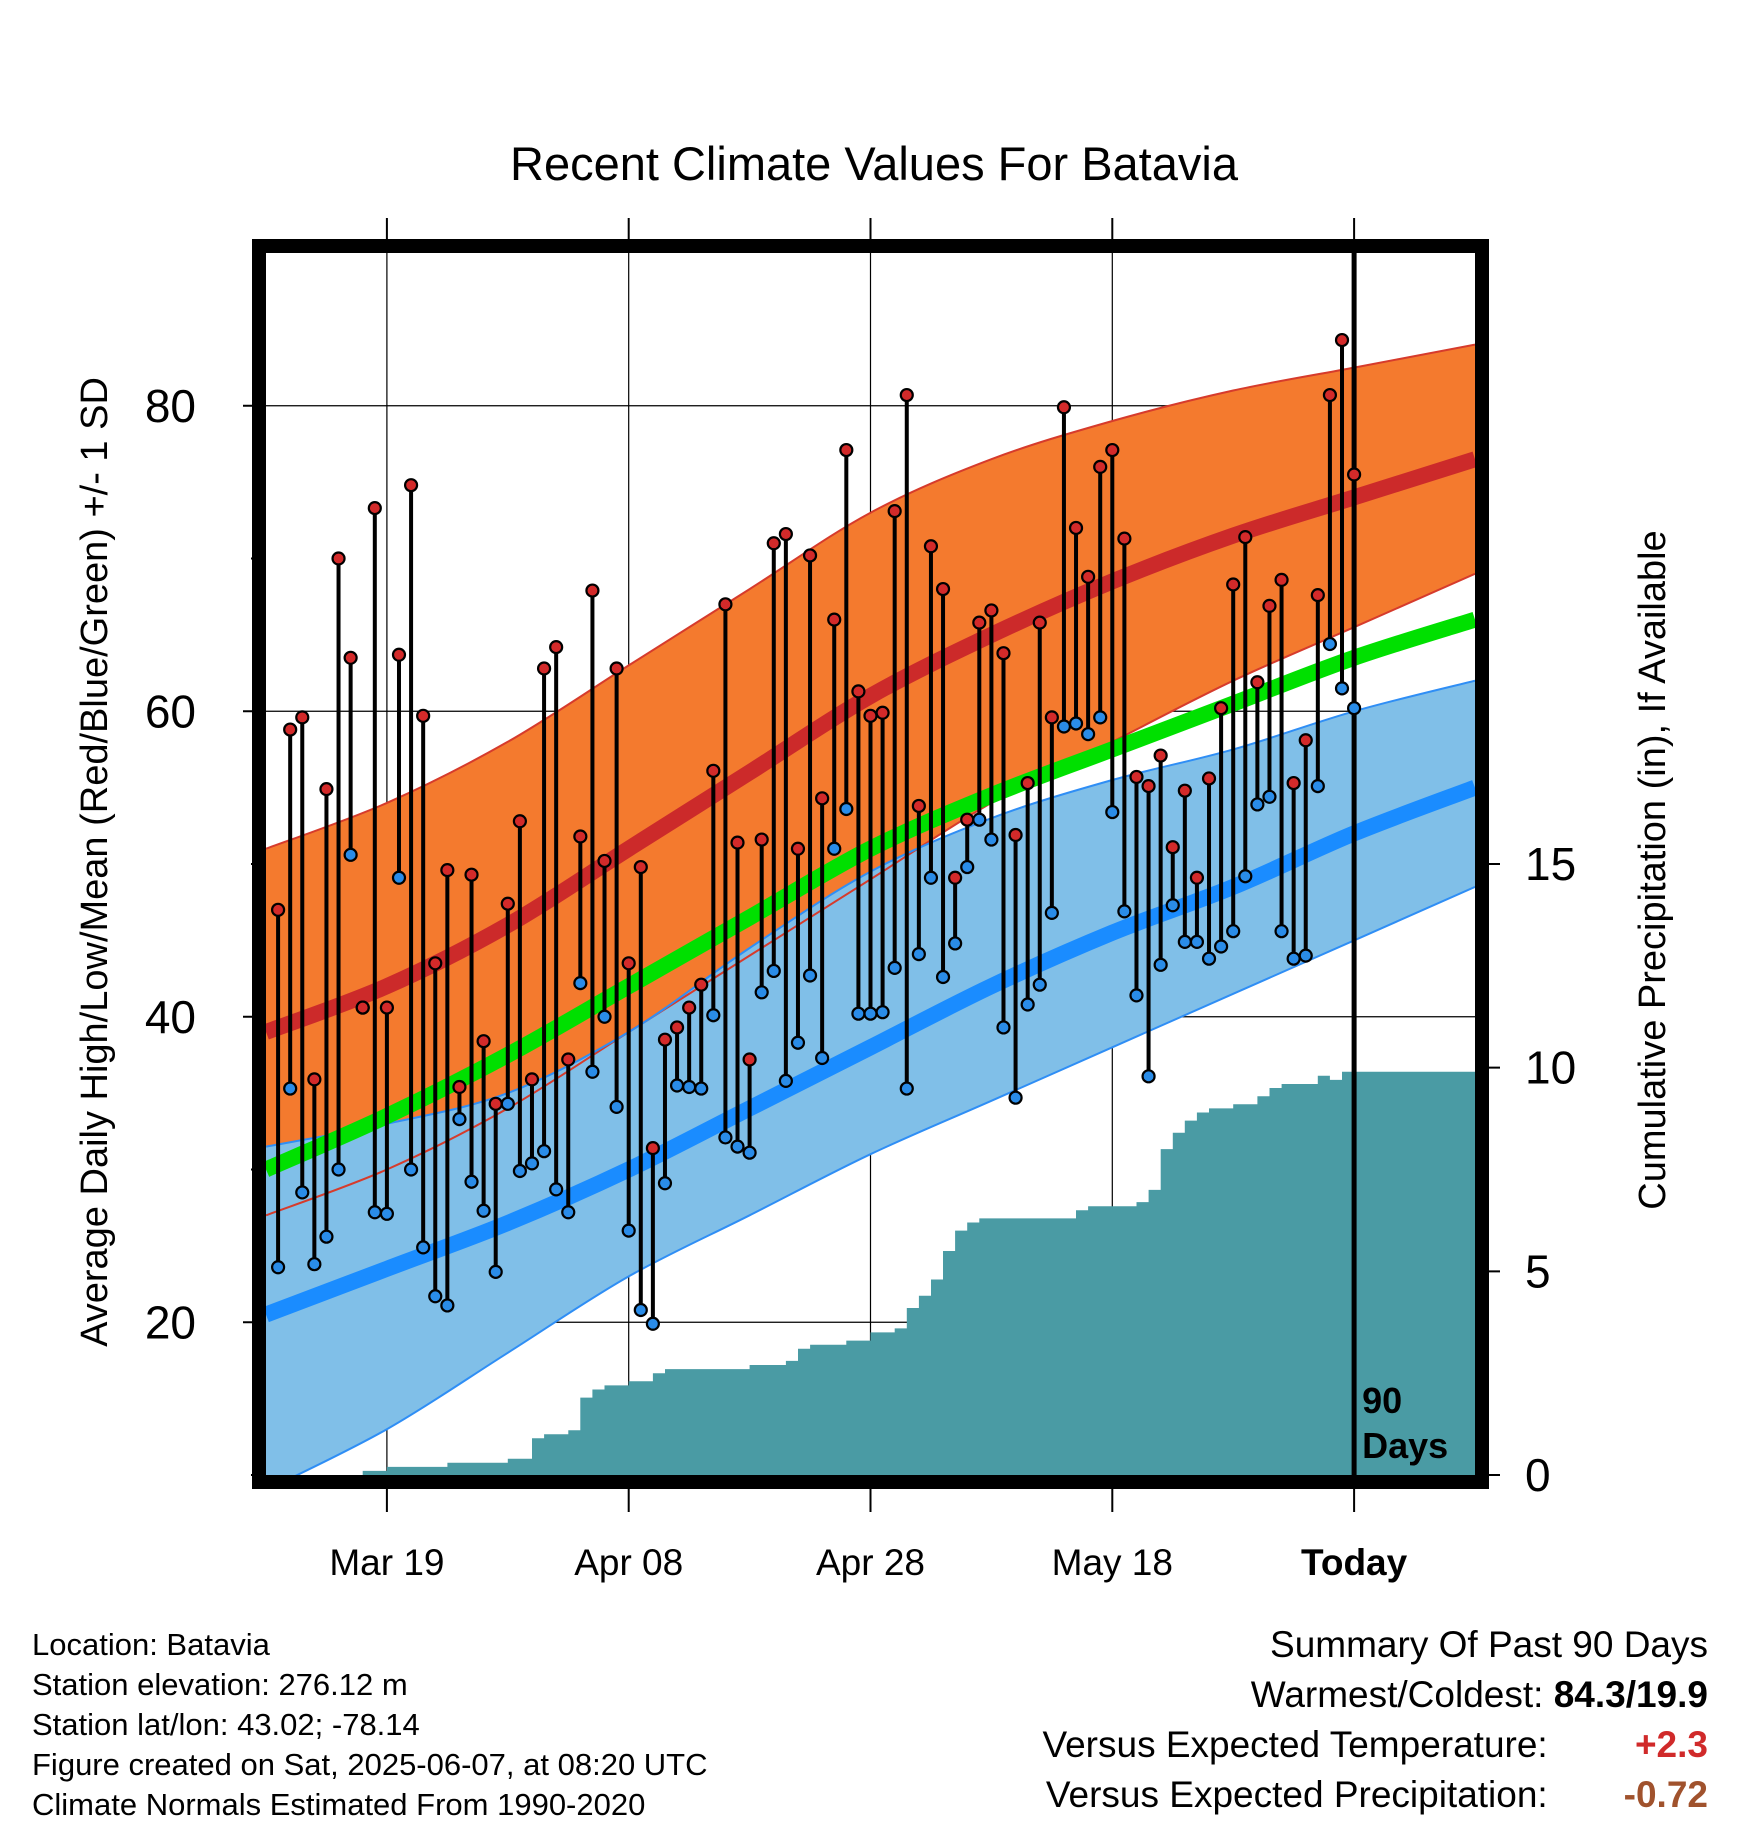 This screenshot has height=1828, width=1748. What do you see at coordinates (151, 1644) in the screenshot?
I see `location-text: Location: Batavia` at bounding box center [151, 1644].